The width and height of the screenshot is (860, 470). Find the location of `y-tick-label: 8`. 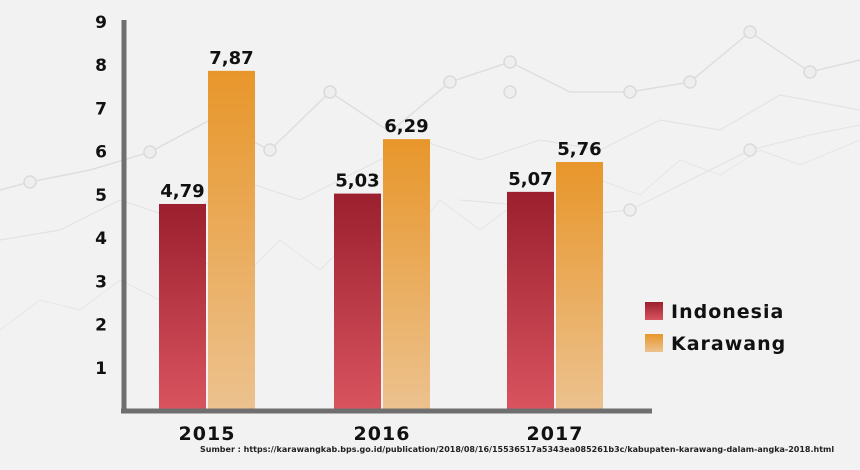

y-tick-label: 8 is located at coordinates (101, 66).